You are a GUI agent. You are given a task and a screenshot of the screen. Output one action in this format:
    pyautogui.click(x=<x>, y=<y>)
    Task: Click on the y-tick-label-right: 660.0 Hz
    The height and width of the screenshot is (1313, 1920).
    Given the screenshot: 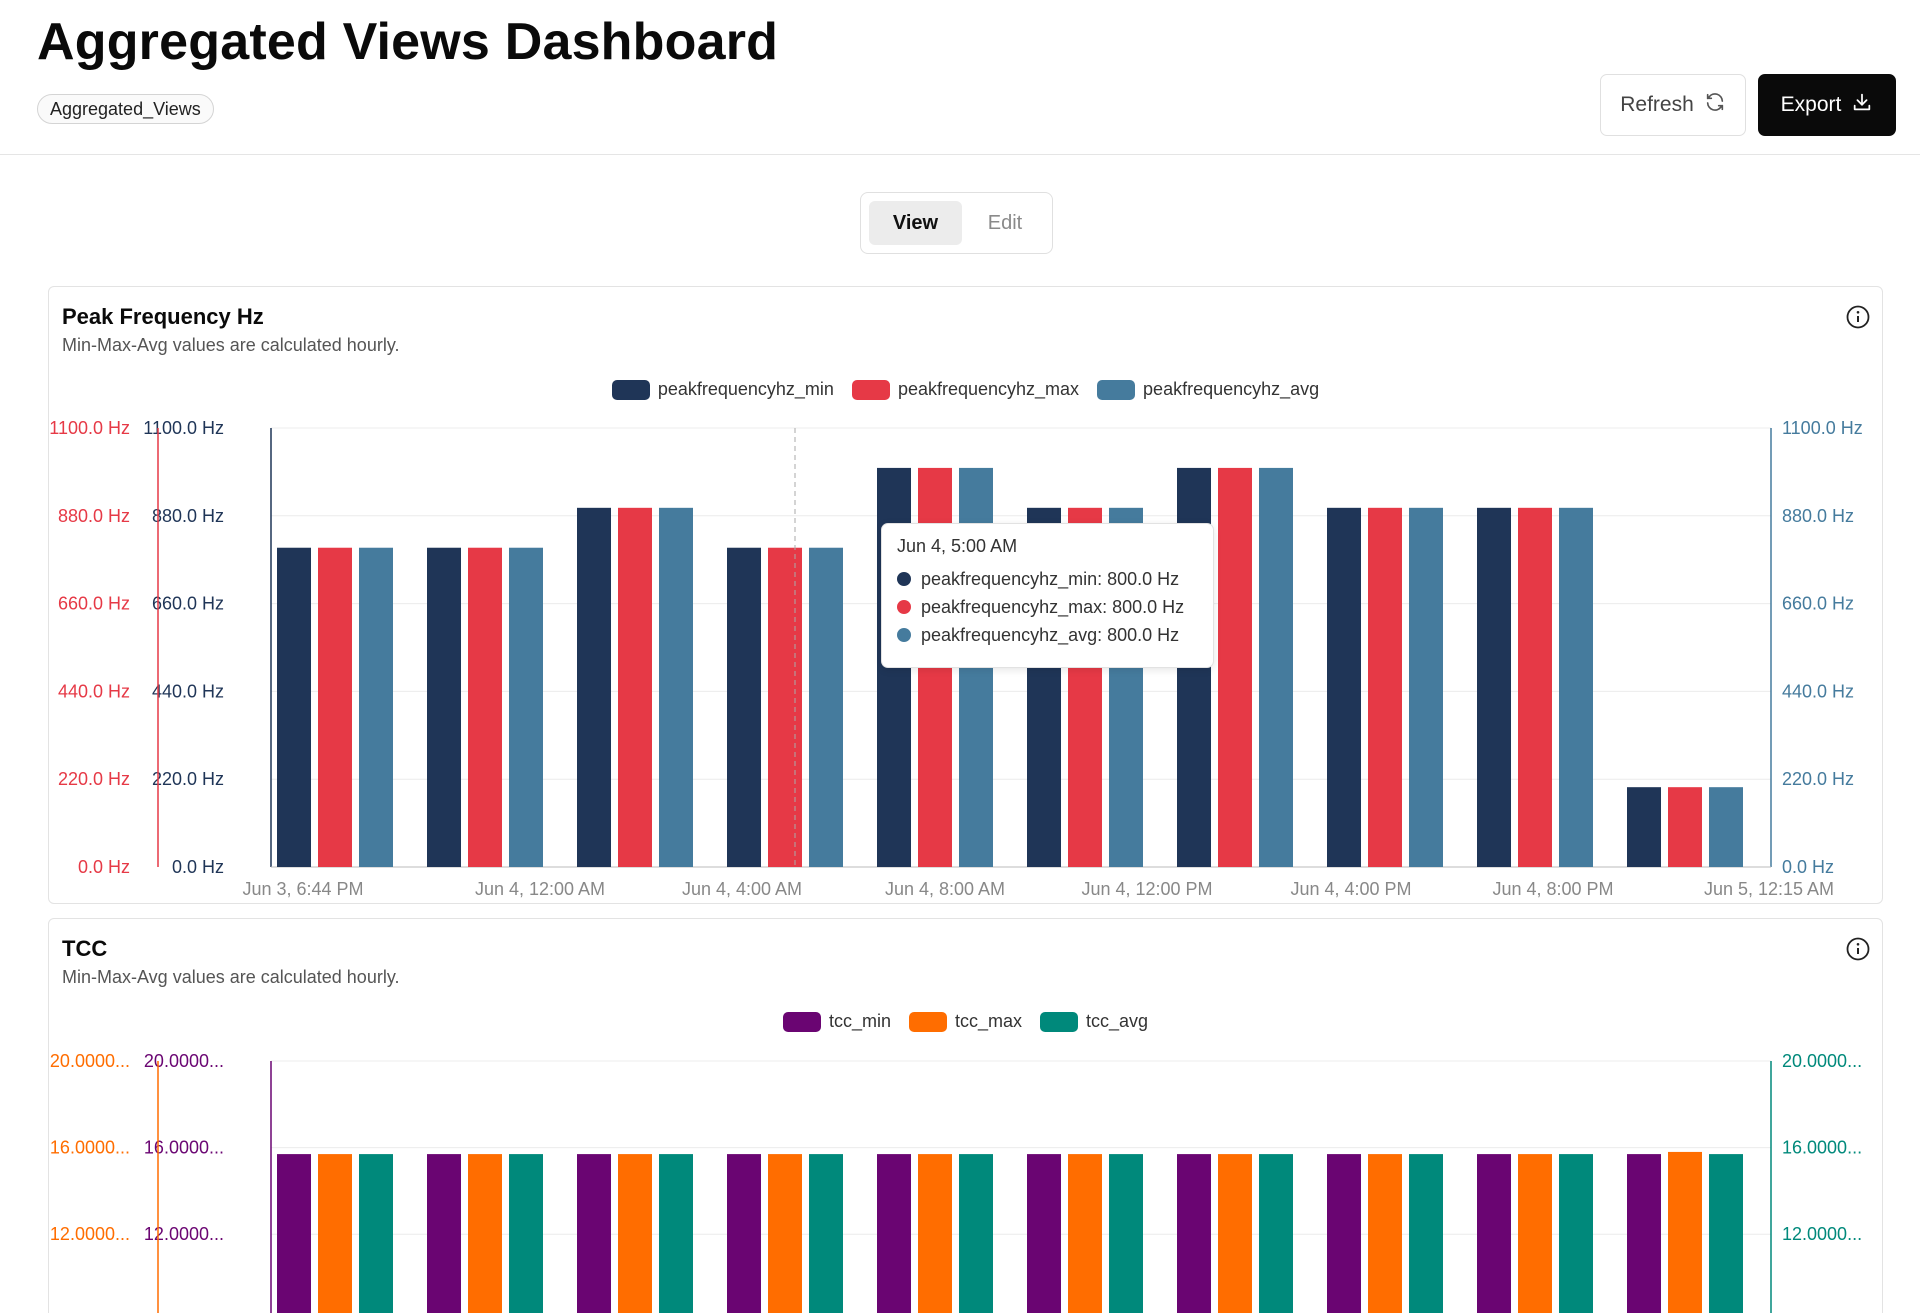 What is the action you would take?
    pyautogui.click(x=1818, y=604)
    